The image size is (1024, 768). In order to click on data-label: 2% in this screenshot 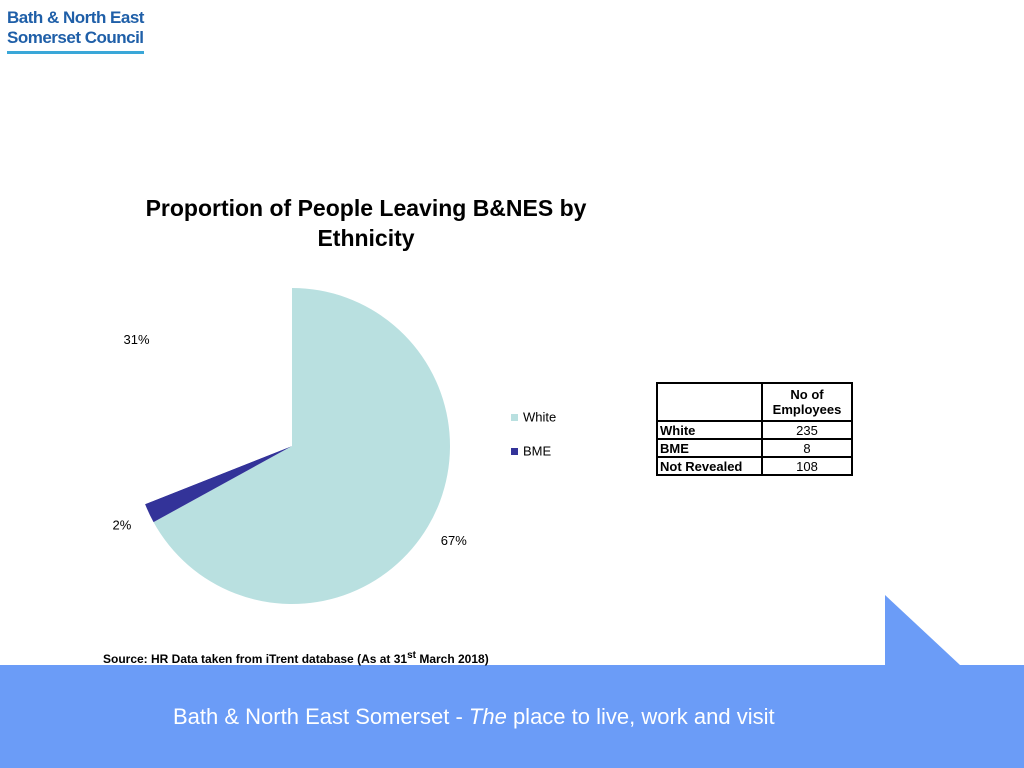, I will do `click(121, 524)`.